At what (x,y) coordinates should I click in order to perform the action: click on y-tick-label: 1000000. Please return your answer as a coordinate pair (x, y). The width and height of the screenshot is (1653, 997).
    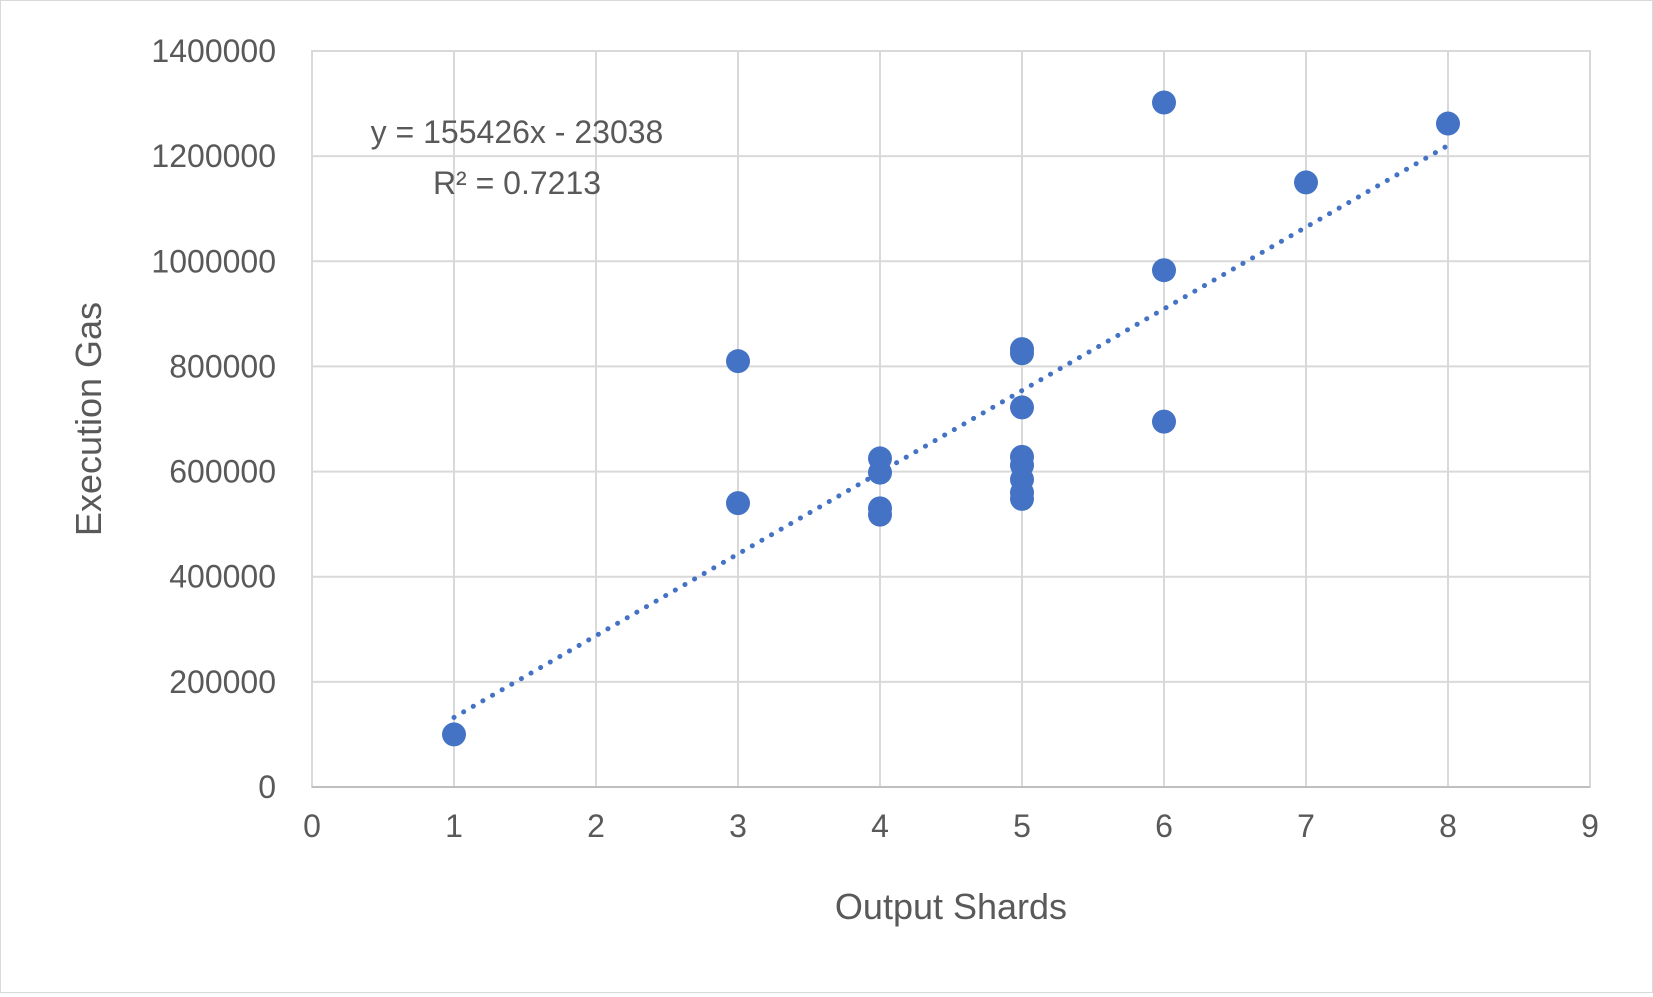
    Looking at the image, I should click on (213, 261).